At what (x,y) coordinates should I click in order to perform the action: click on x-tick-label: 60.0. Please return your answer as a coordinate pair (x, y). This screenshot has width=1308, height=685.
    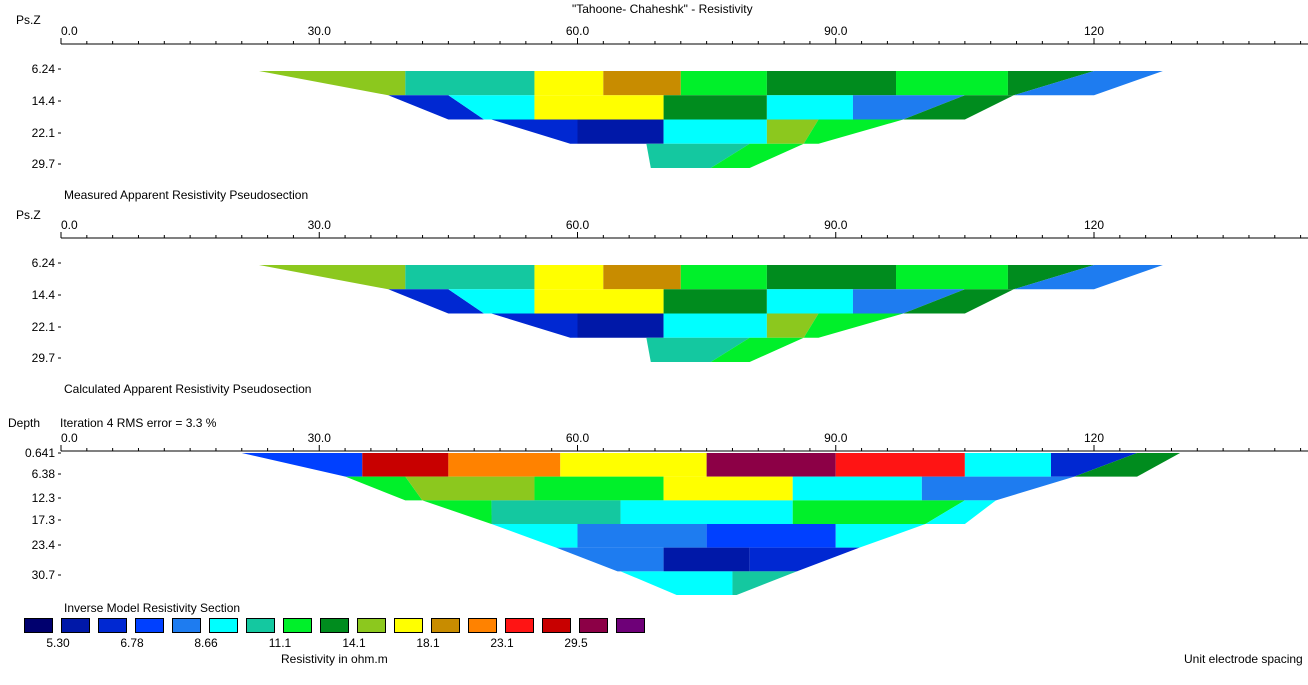
    Looking at the image, I should click on (578, 31).